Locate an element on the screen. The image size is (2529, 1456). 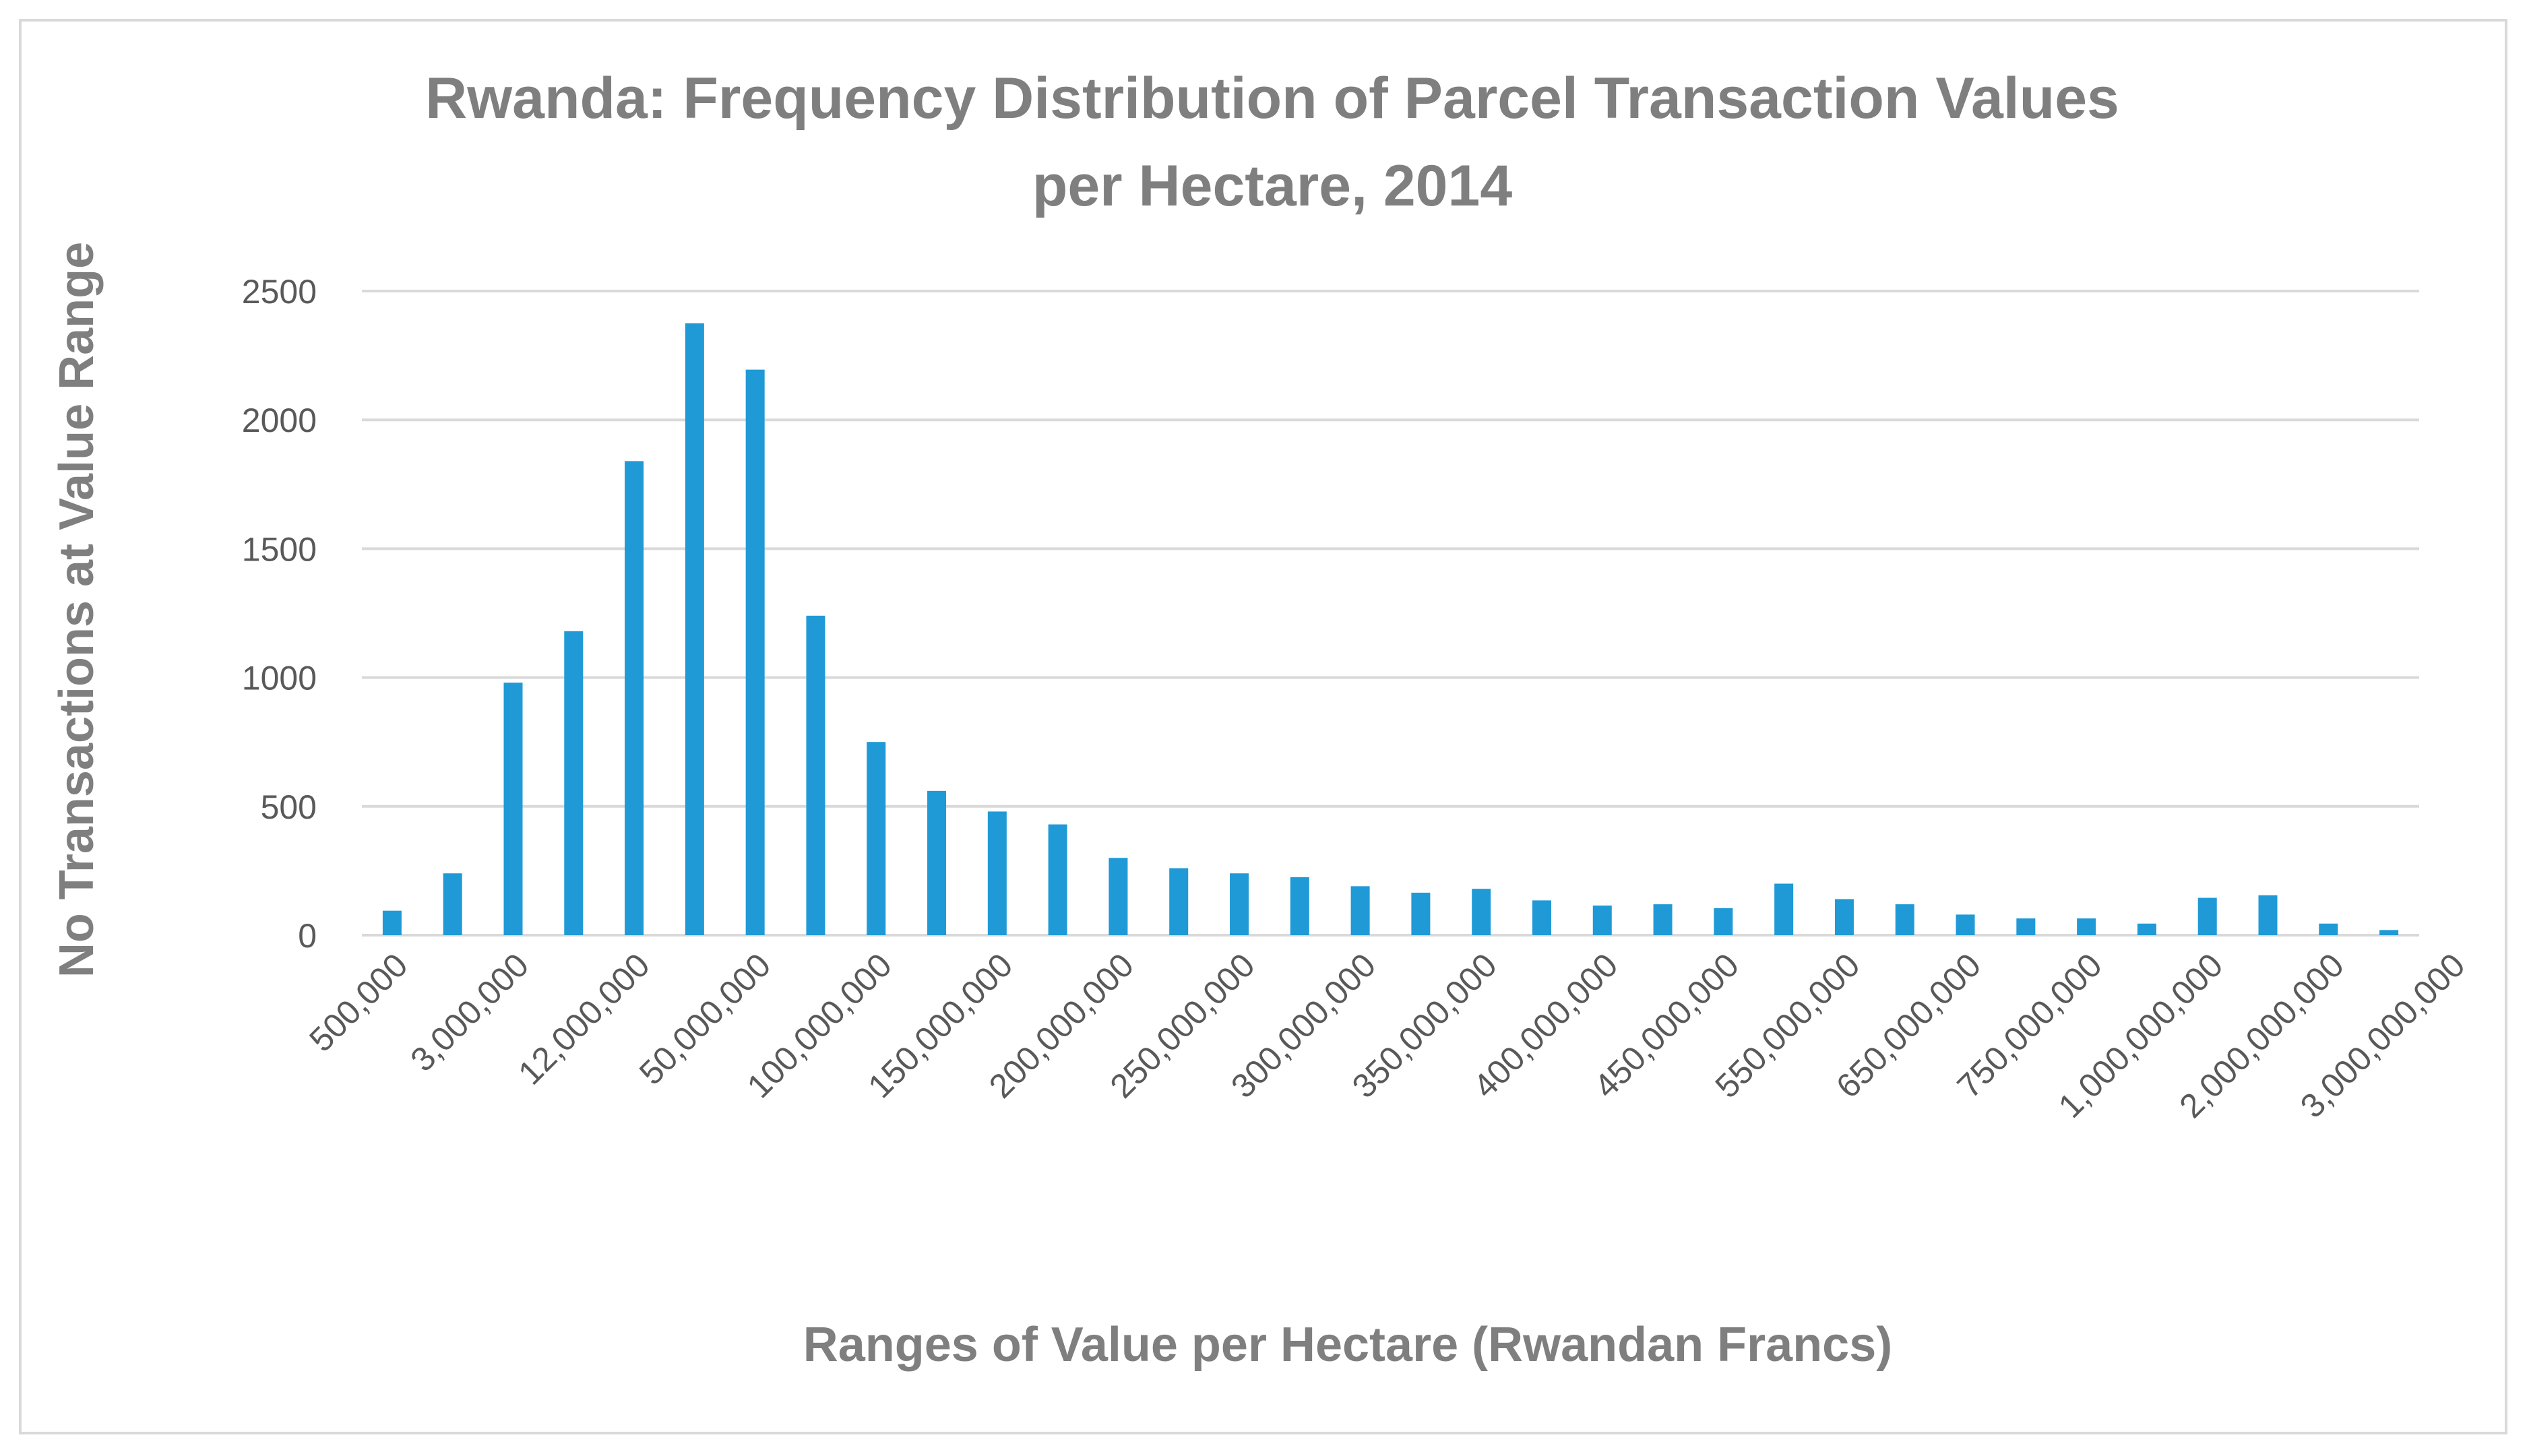
x-tick-label: 500,000 is located at coordinates (358, 1002).